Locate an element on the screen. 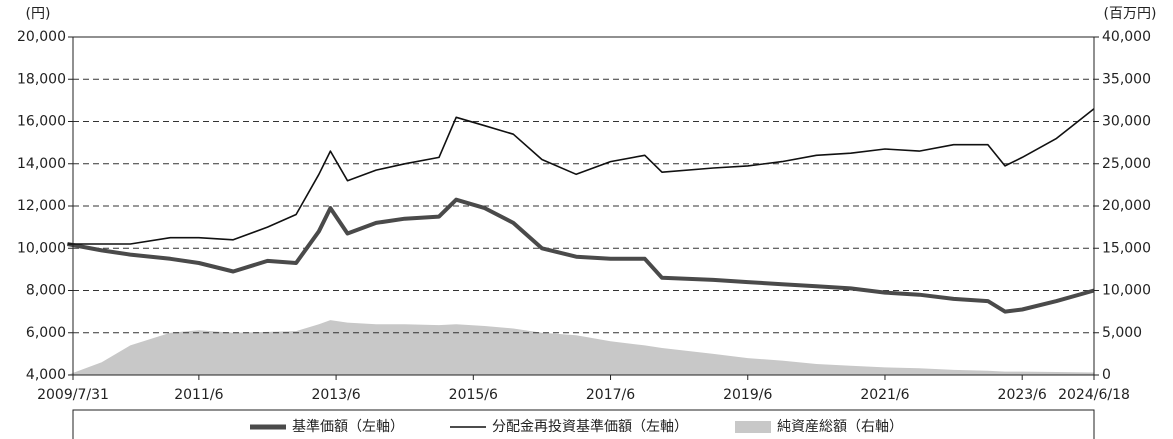  y2-tick-label: 35,000 is located at coordinates (1126, 79).